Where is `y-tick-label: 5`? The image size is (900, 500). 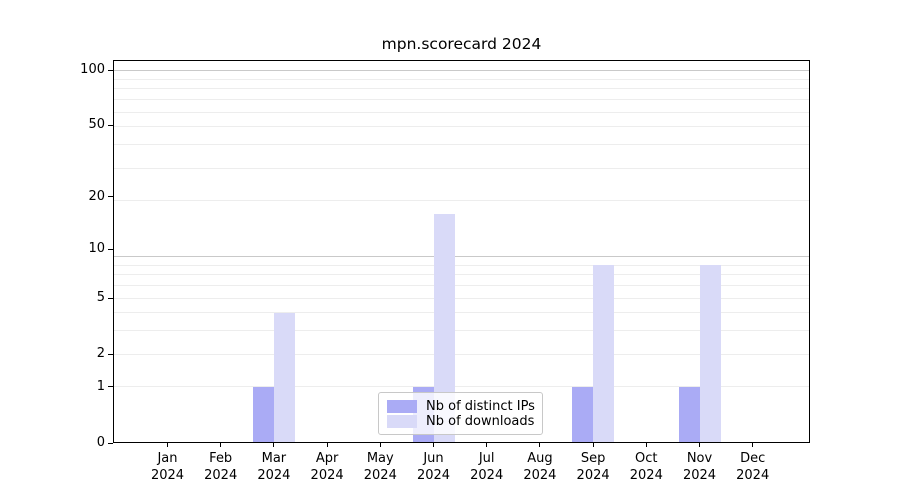 y-tick-label: 5 is located at coordinates (100, 298).